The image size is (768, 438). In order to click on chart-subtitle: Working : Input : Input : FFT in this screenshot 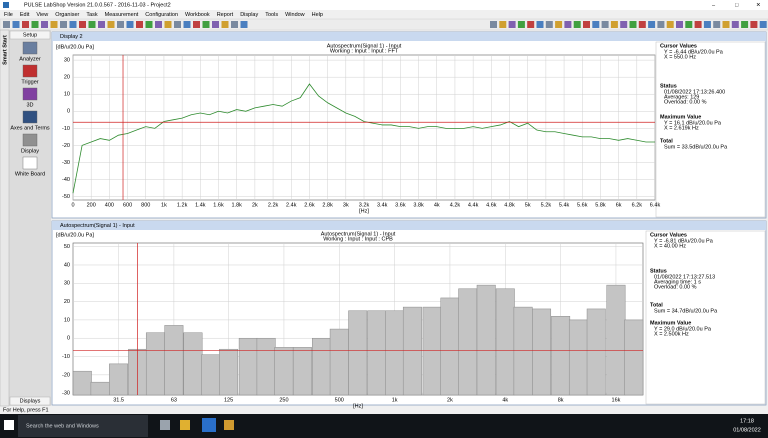, I will do `click(364, 51)`.